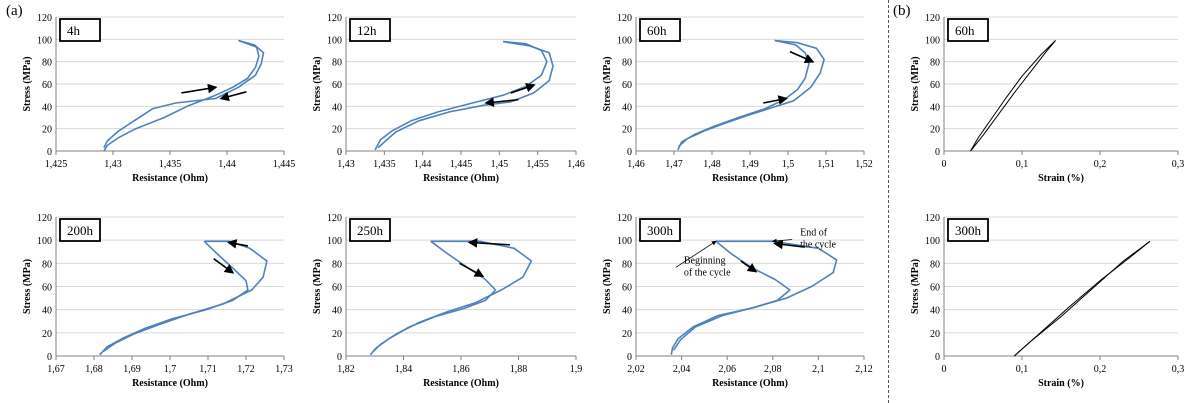  I want to click on x-tick-label: 1,69, so click(132, 369).